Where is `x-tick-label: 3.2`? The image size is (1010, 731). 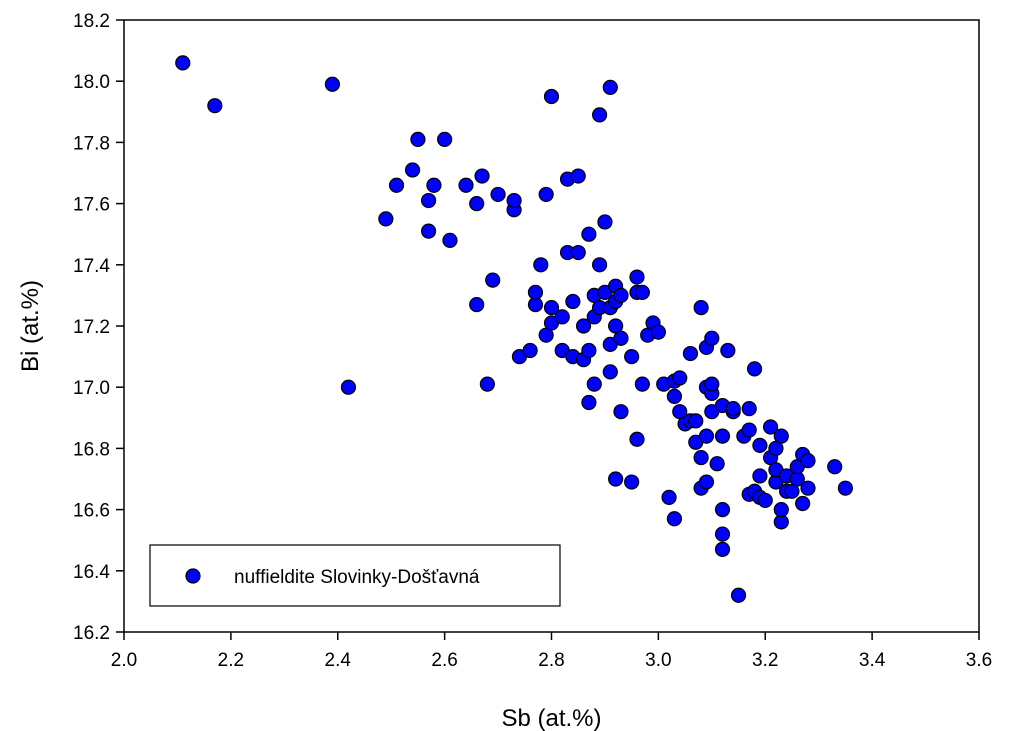
x-tick-label: 3.2 is located at coordinates (765, 660).